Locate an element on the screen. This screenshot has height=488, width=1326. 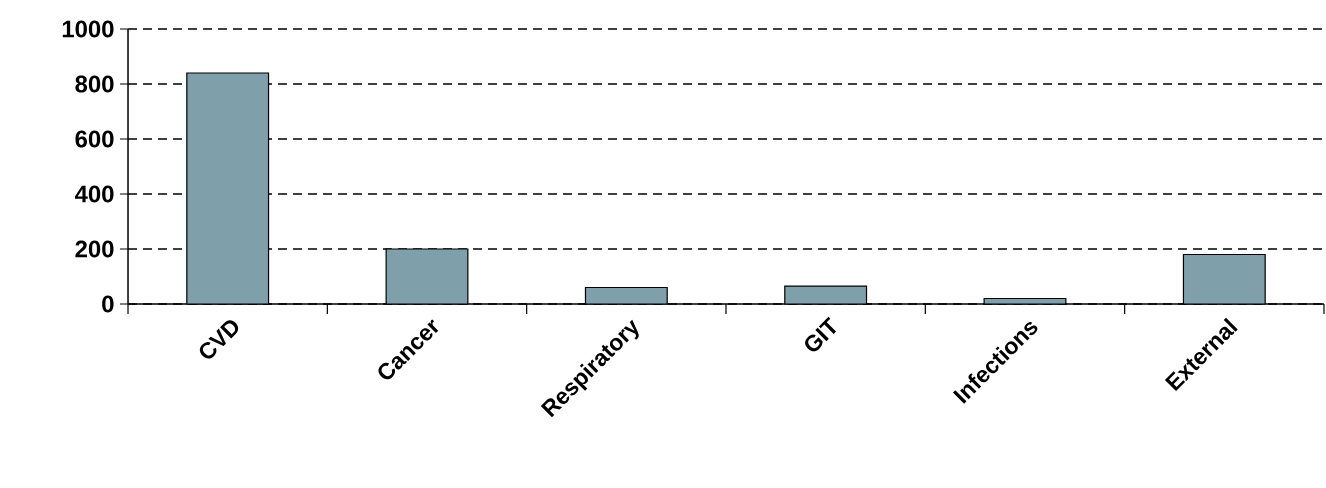
y-tick-label: 0 is located at coordinates (108, 304).